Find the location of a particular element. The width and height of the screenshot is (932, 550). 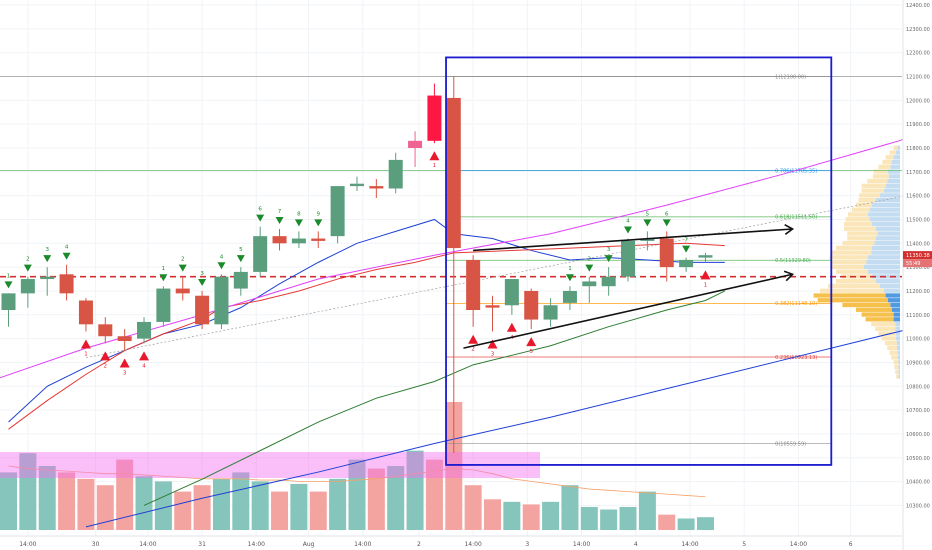

price-tick-label: 12100.00 is located at coordinates (918, 77).